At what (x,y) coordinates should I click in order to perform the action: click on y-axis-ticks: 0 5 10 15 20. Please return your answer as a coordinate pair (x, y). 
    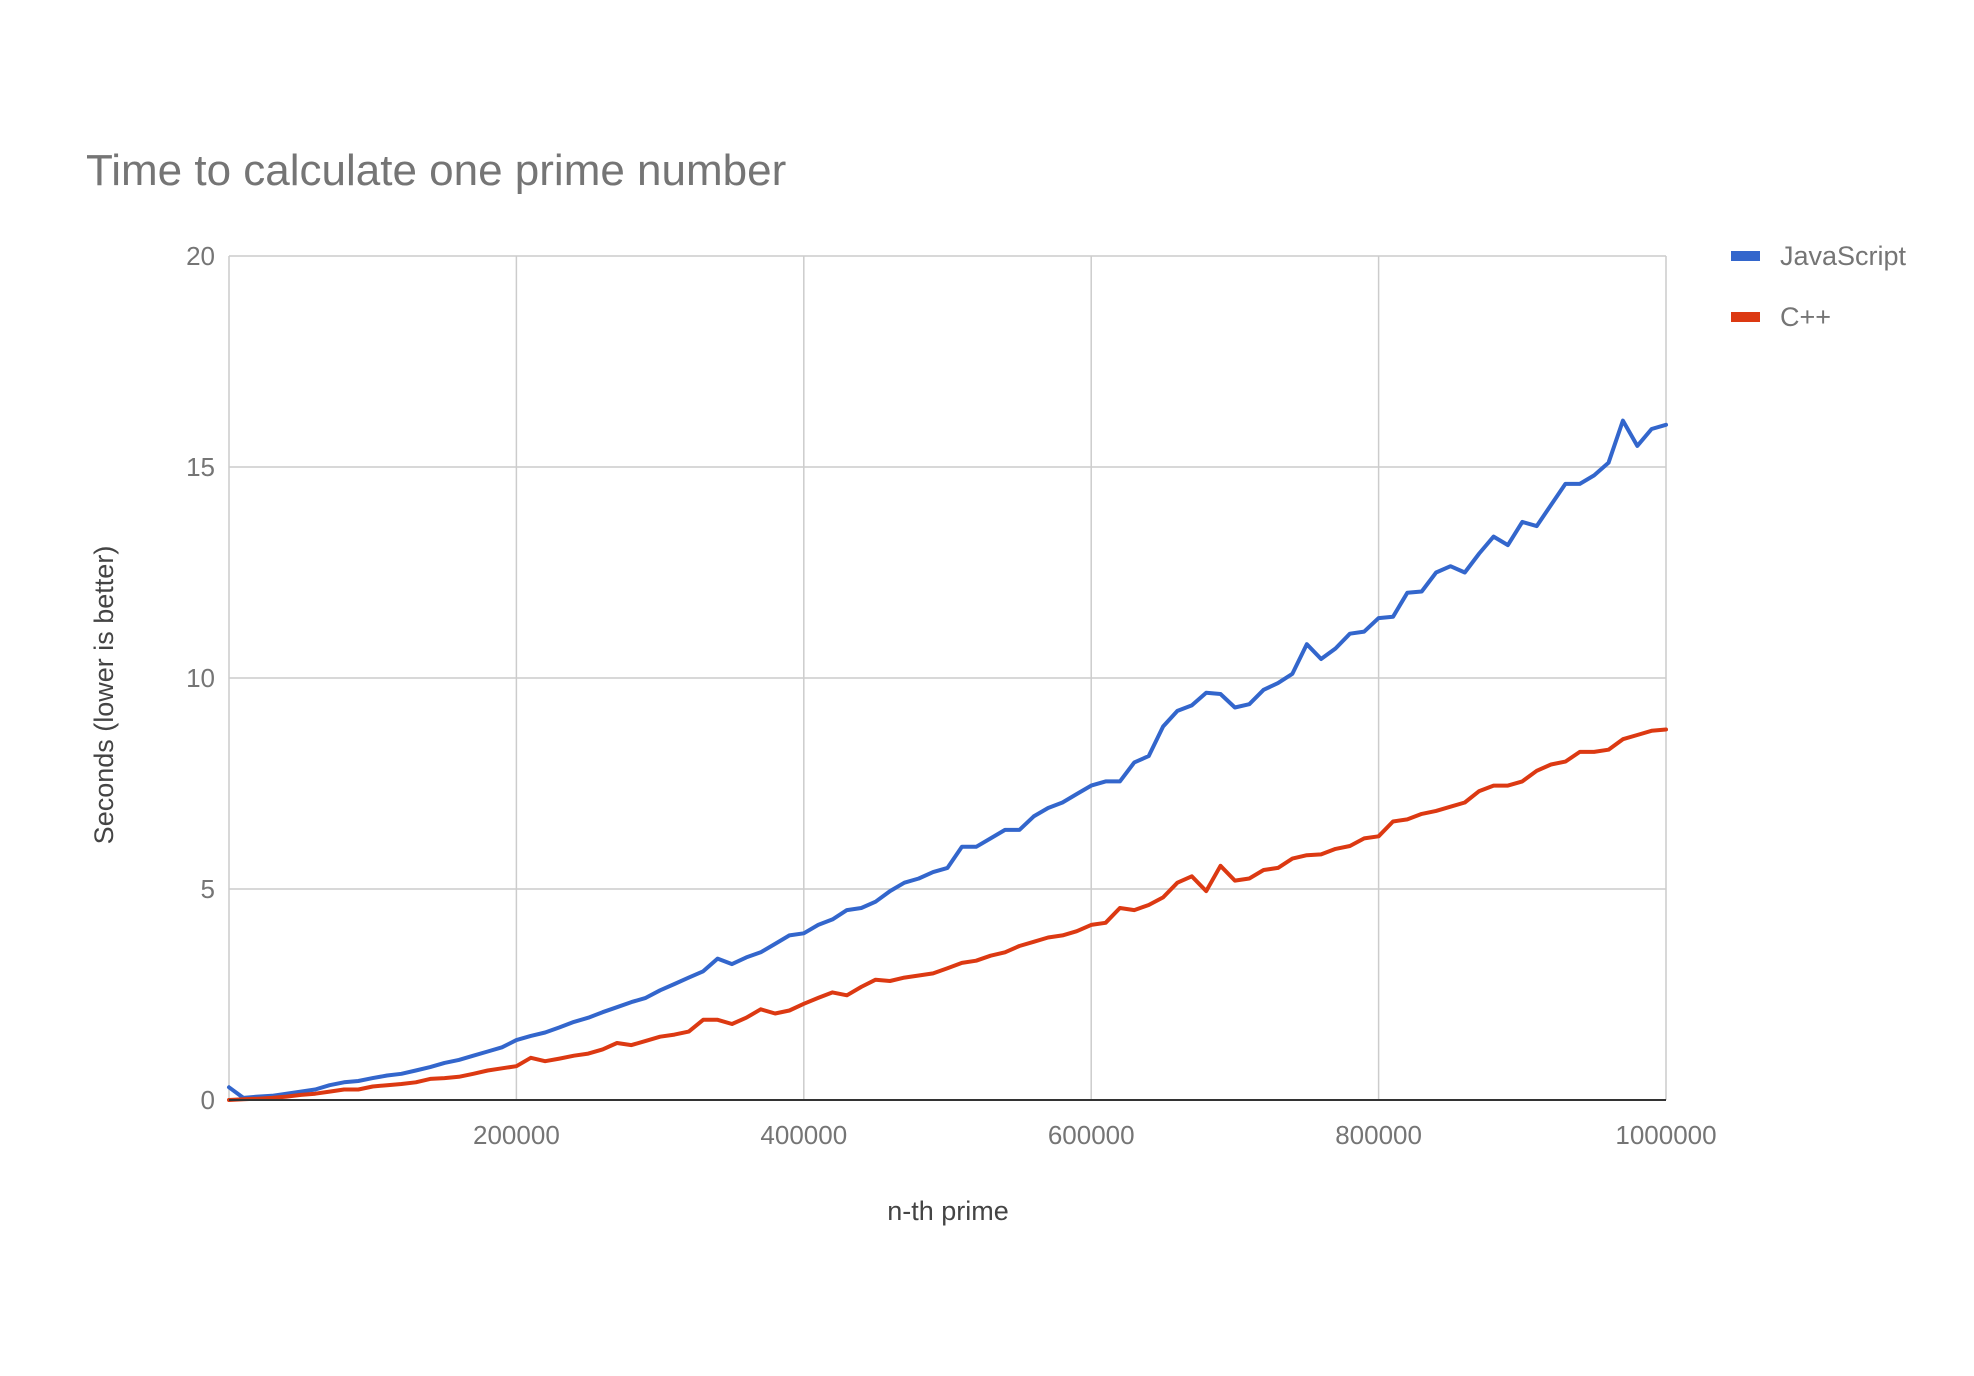
    Looking at the image, I should click on (200, 678).